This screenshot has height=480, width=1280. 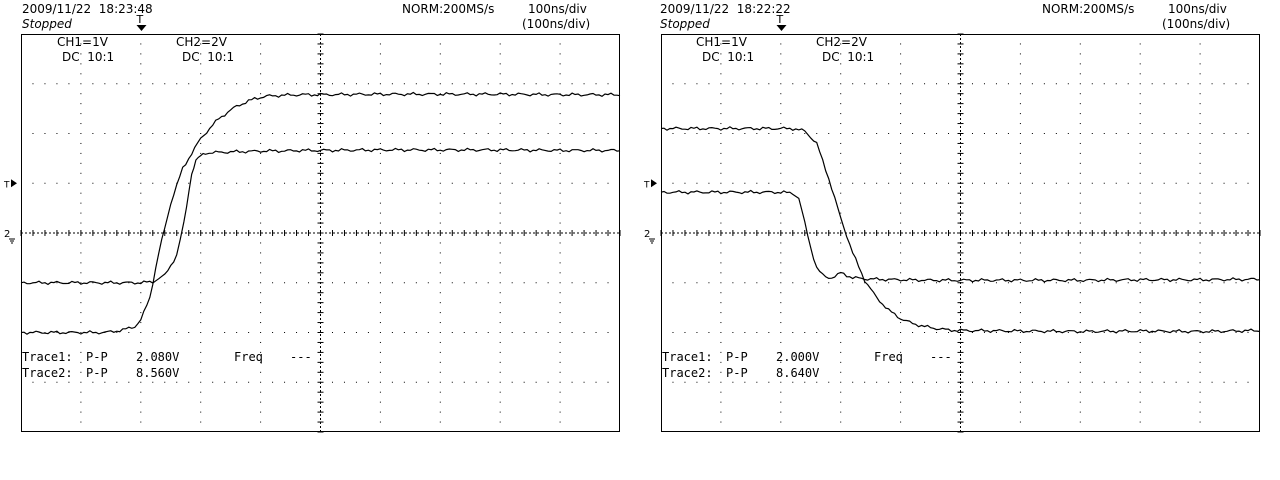 What do you see at coordinates (725, 9) in the screenshot?
I see `datetime: 2009/11/22 18:22:22` at bounding box center [725, 9].